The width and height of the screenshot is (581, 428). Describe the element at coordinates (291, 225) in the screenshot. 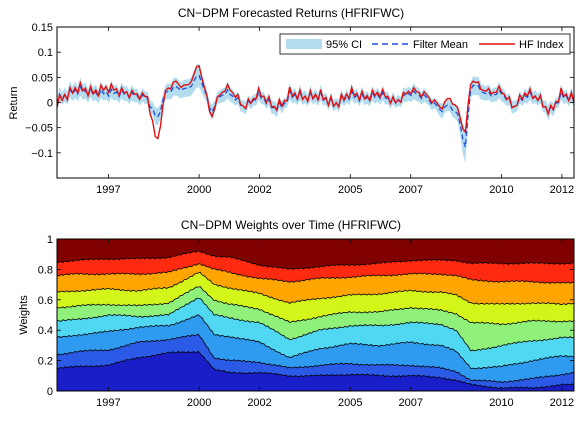

I see `weights-chart-title: CN−DPM Weights over Time (HFRIFWC)` at that location.